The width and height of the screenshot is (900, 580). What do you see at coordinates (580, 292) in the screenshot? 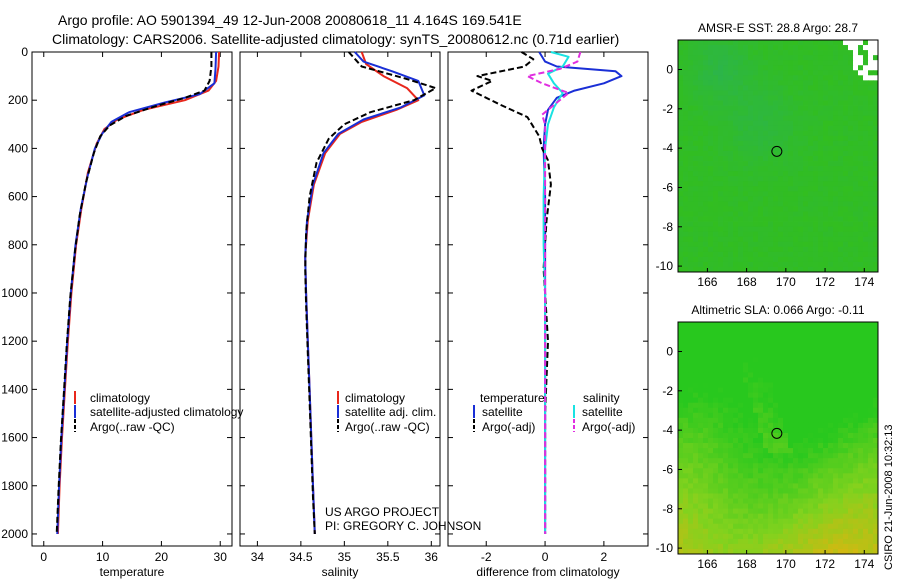
I see `series-line-temperature-satellite` at bounding box center [580, 292].